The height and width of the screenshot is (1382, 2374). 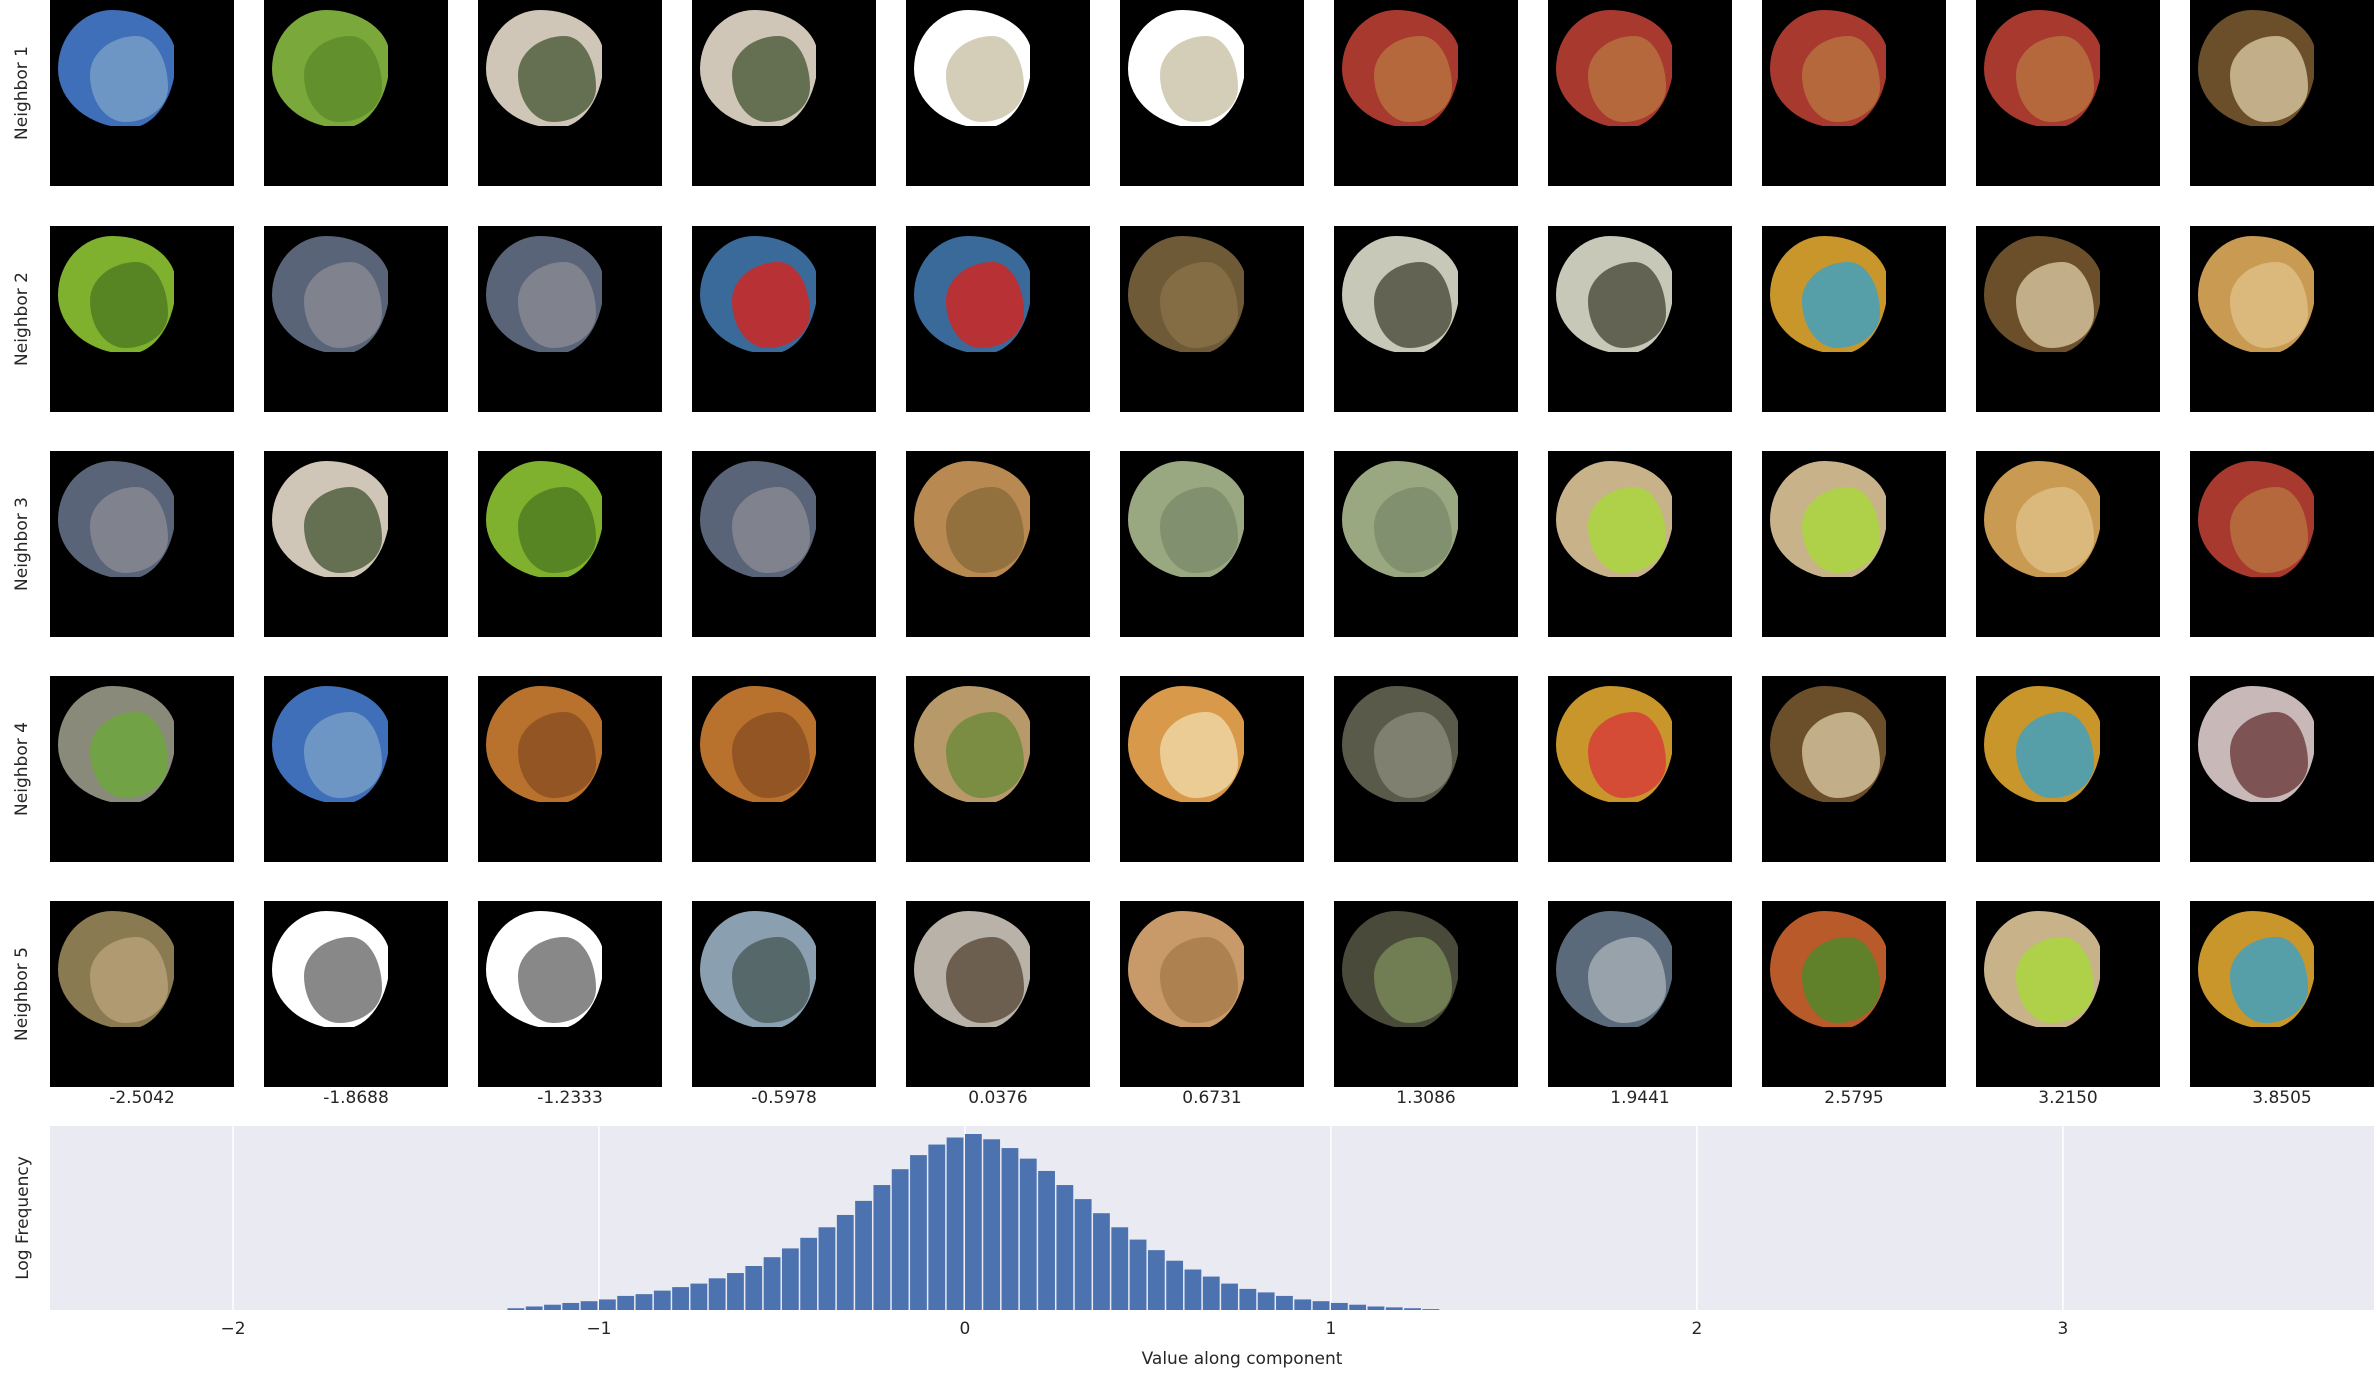 What do you see at coordinates (142, 1098) in the screenshot?
I see `column-value-label: -2.5042` at bounding box center [142, 1098].